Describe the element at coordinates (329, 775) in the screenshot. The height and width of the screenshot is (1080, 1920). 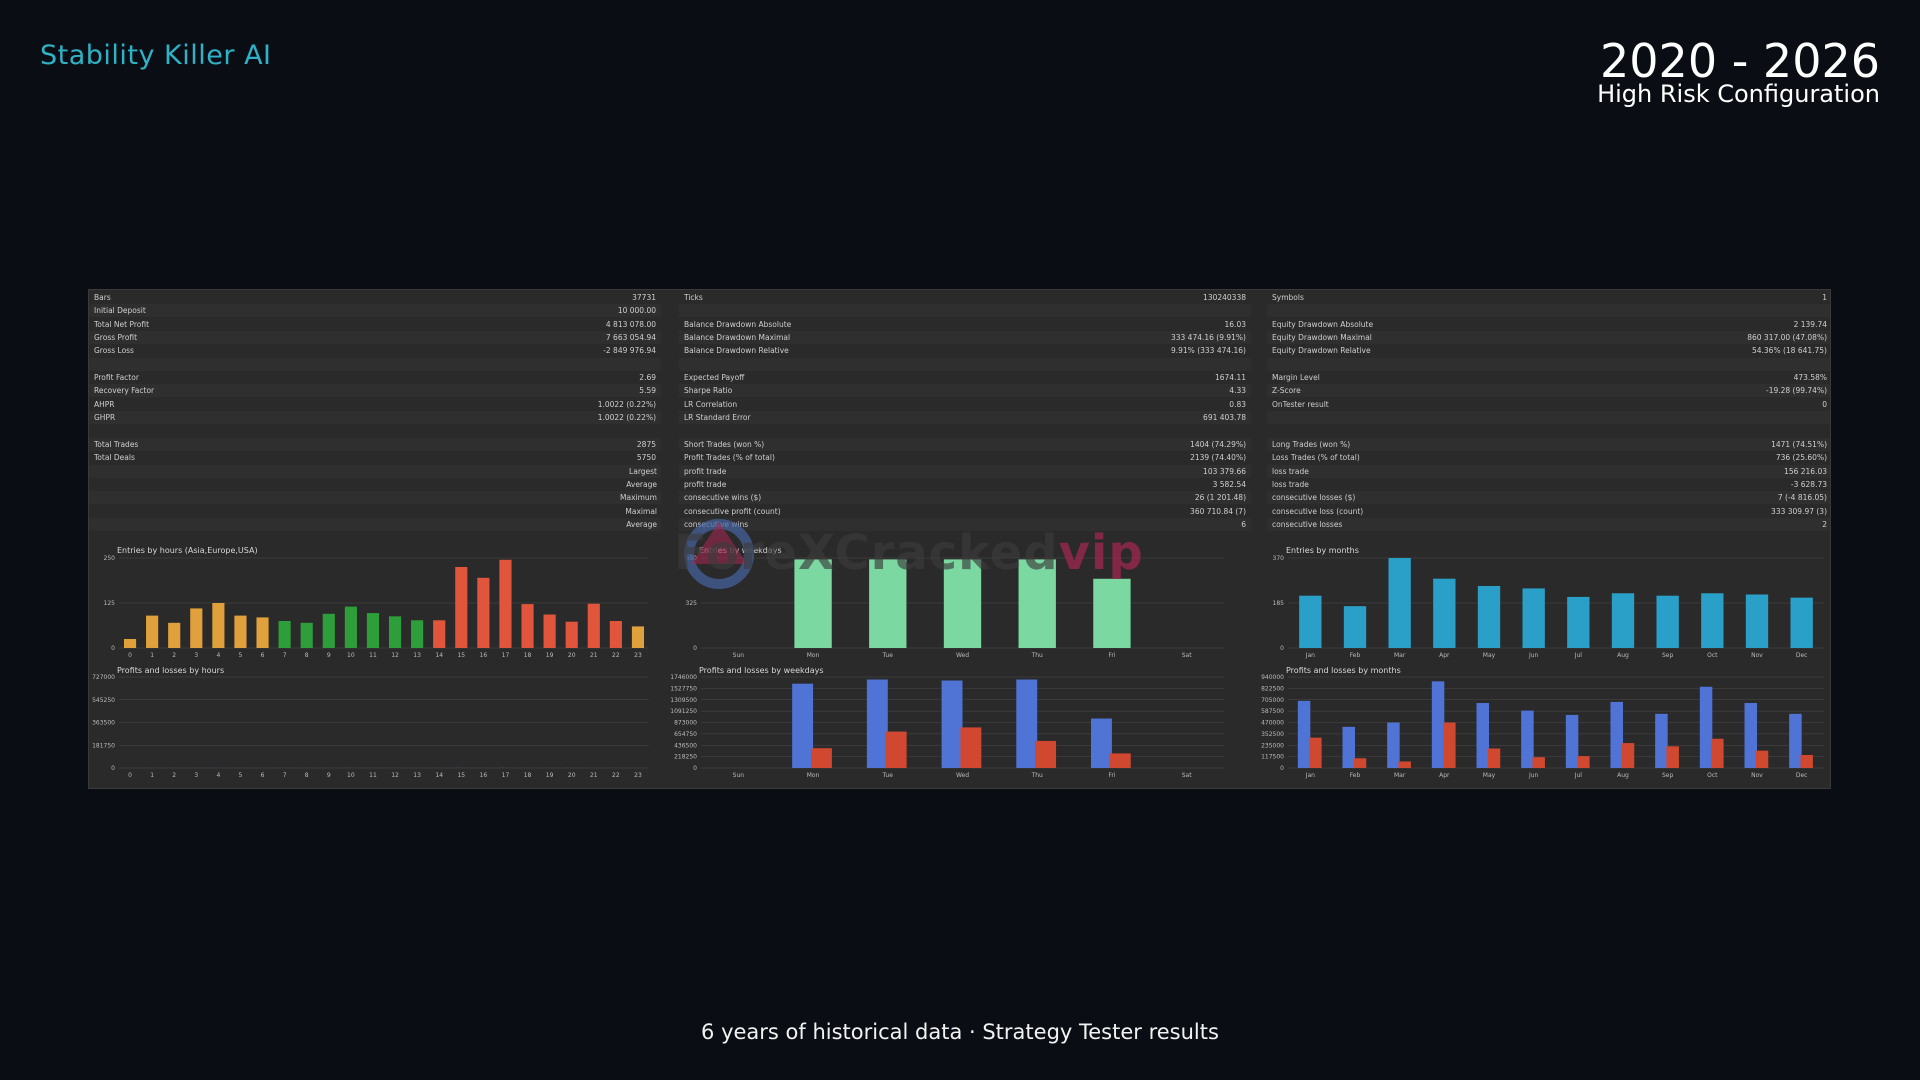
I see `x-tick-label: 9` at that location.